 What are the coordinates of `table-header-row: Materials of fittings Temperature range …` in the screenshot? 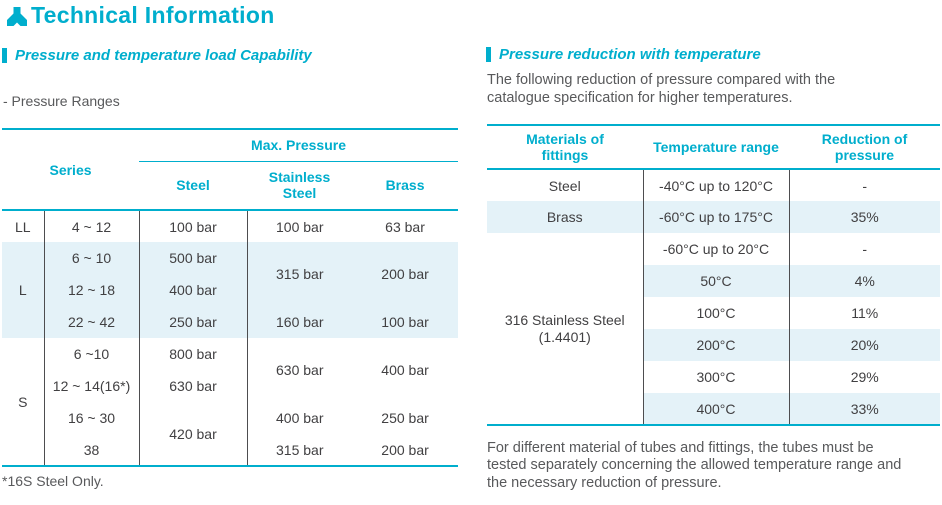 It's located at (713, 147).